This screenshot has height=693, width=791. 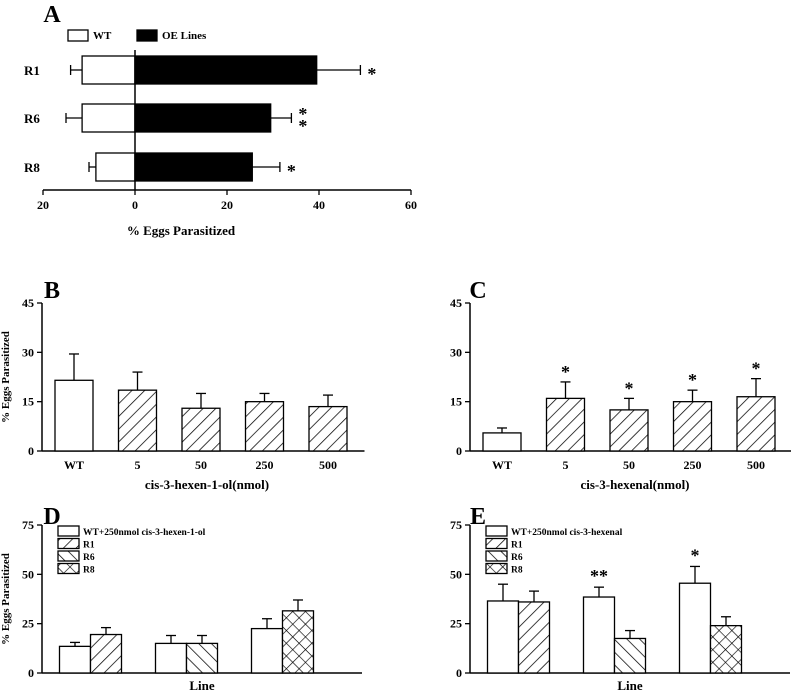 What do you see at coordinates (502, 442) in the screenshot?
I see `C-bar-wt` at bounding box center [502, 442].